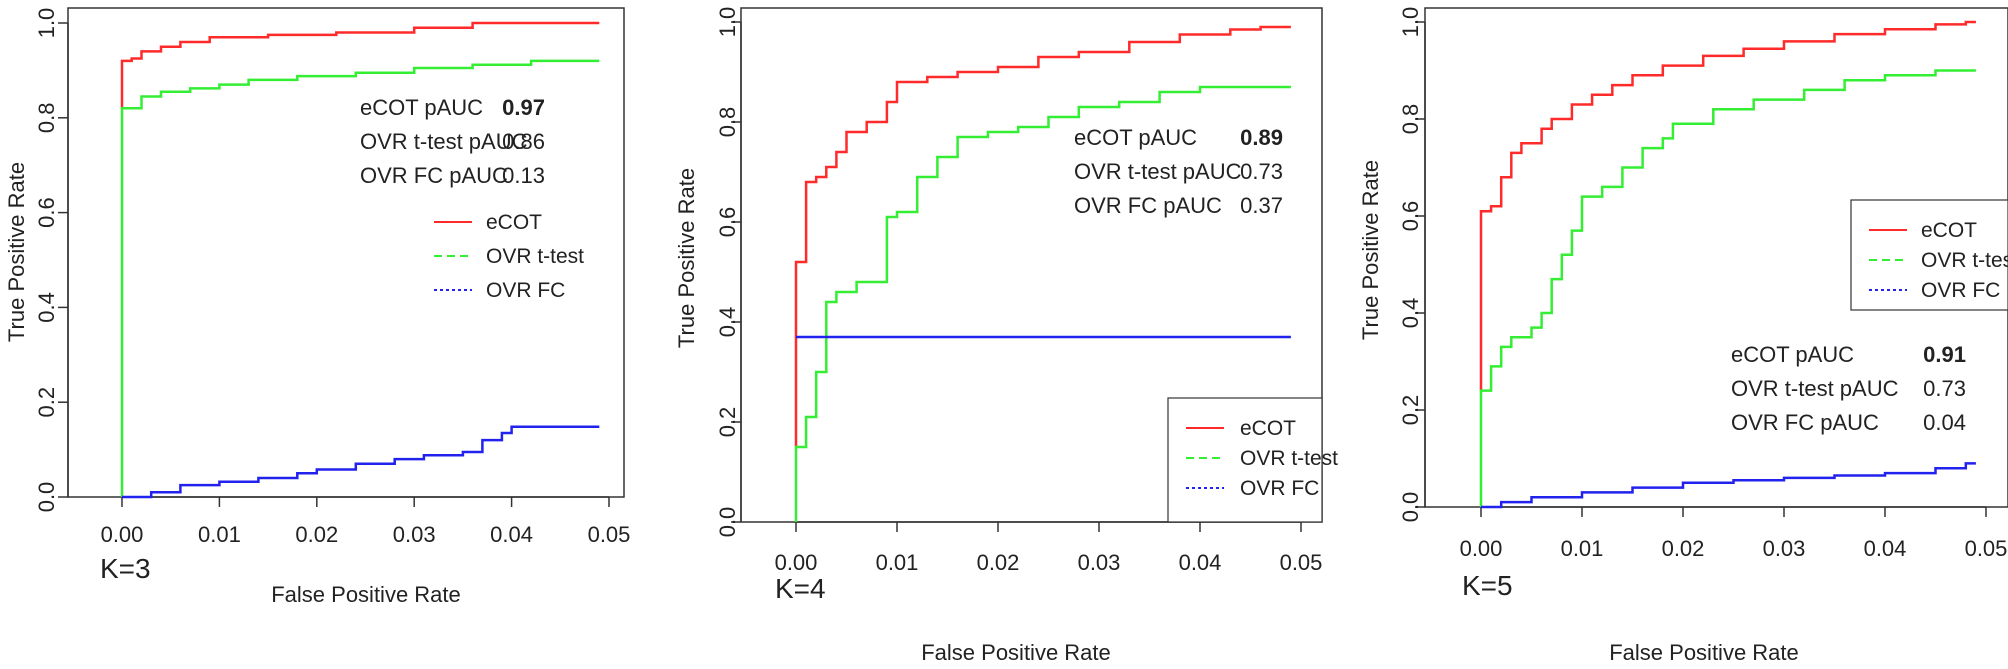 This screenshot has height=669, width=2008. What do you see at coordinates (125, 568) in the screenshot?
I see `panel-label-k1: K=3` at bounding box center [125, 568].